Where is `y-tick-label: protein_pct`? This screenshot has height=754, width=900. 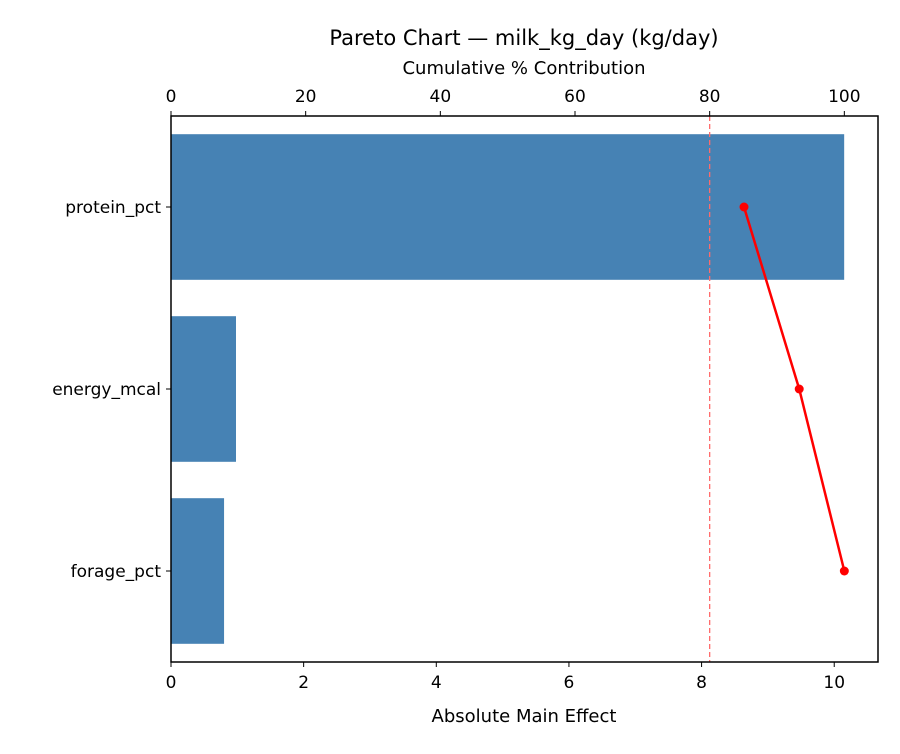 y-tick-label: protein_pct is located at coordinates (113, 208).